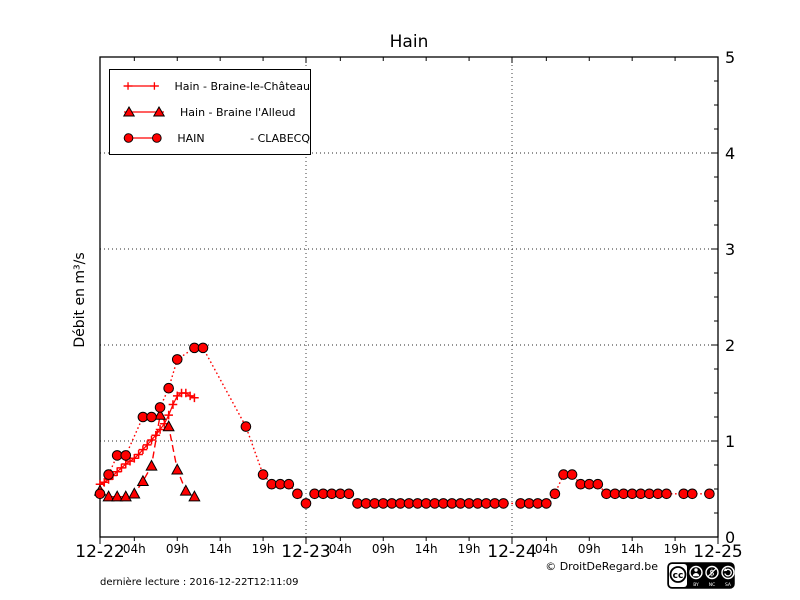 The height and width of the screenshot is (600, 800). Describe the element at coordinates (728, 585) in the screenshot. I see `sa-label: SA` at that location.